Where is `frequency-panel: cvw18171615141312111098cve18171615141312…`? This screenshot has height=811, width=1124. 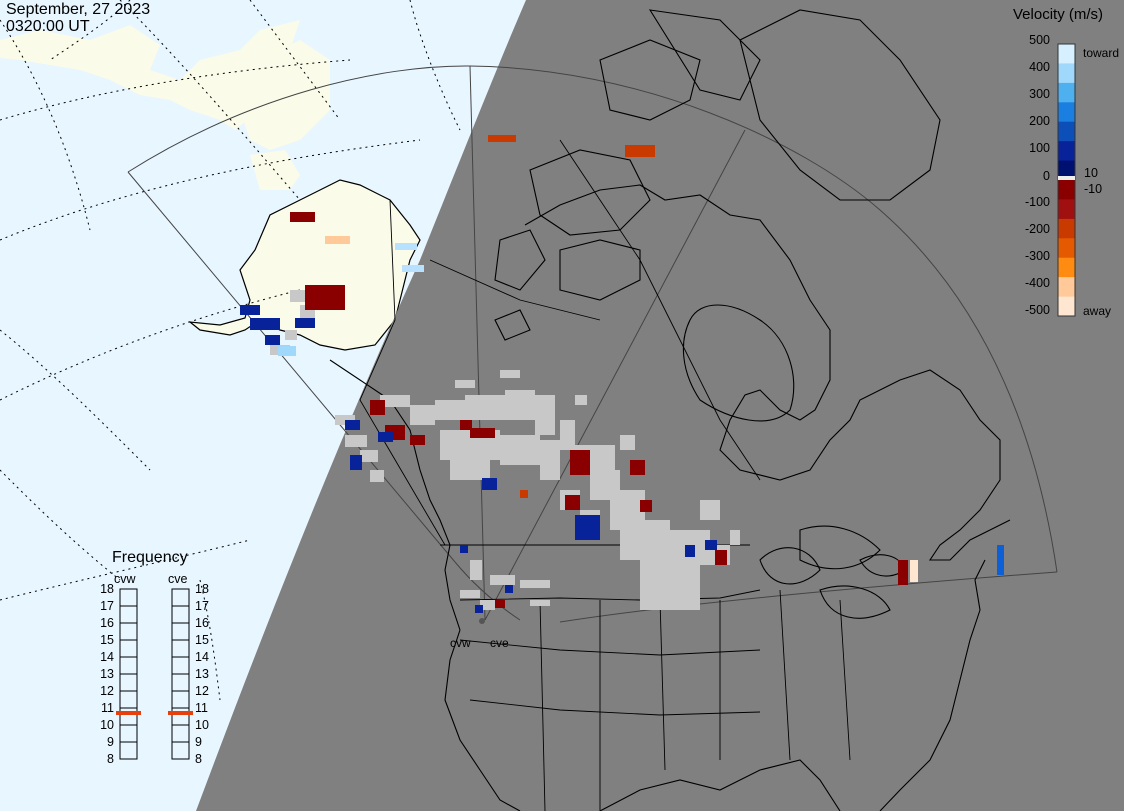
frequency-panel: cvw18171615141312111098cve18171615141312… is located at coordinates (154, 669).